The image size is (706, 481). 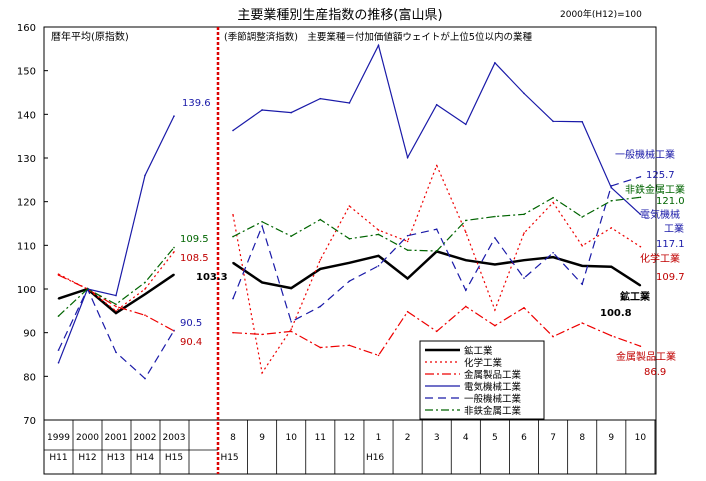 What do you see at coordinates (194, 239) in the screenshot?
I see `annual-end-value: 109.5` at bounding box center [194, 239].